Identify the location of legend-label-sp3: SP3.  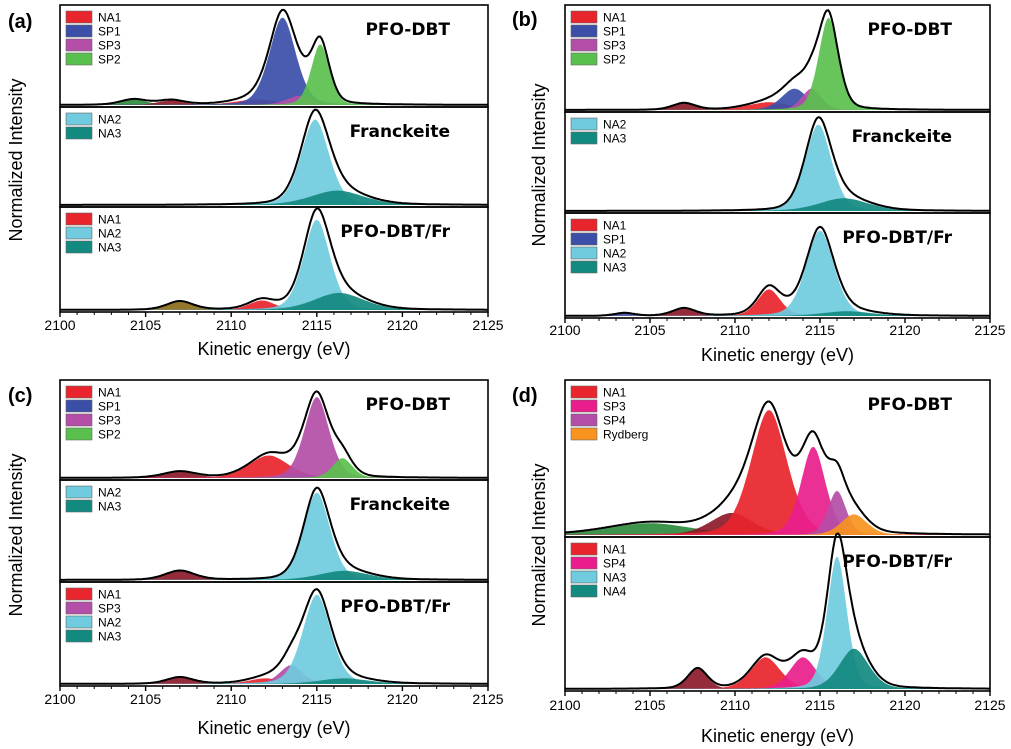
(109, 609).